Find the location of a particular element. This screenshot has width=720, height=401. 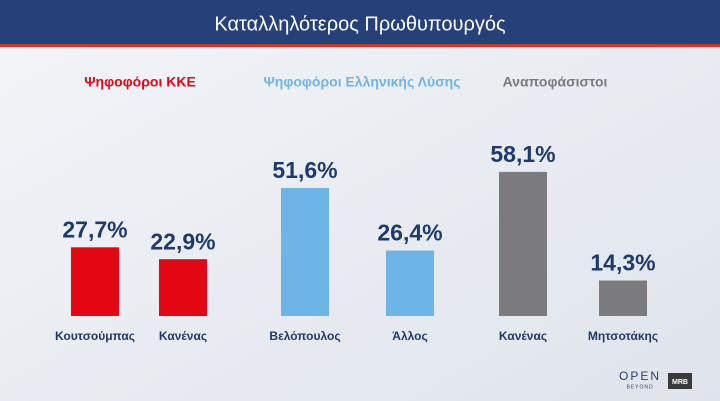

value-label: 14,3% is located at coordinates (622, 263).